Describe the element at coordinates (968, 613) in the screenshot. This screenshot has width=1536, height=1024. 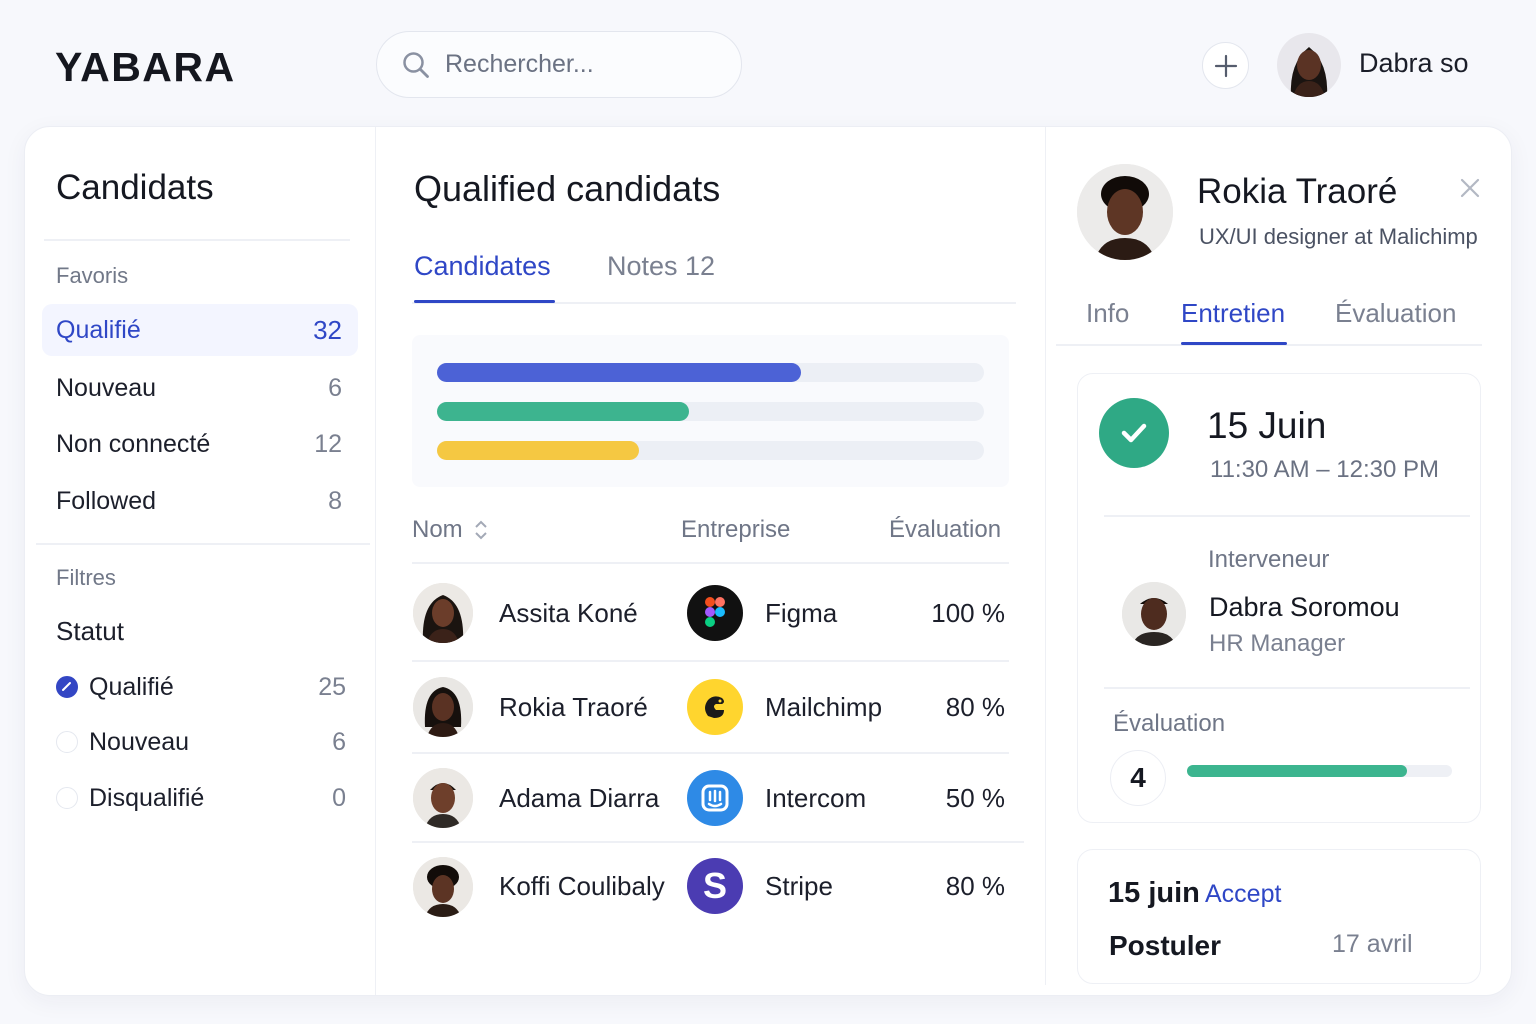
I see `candidate-score: 100 %` at that location.